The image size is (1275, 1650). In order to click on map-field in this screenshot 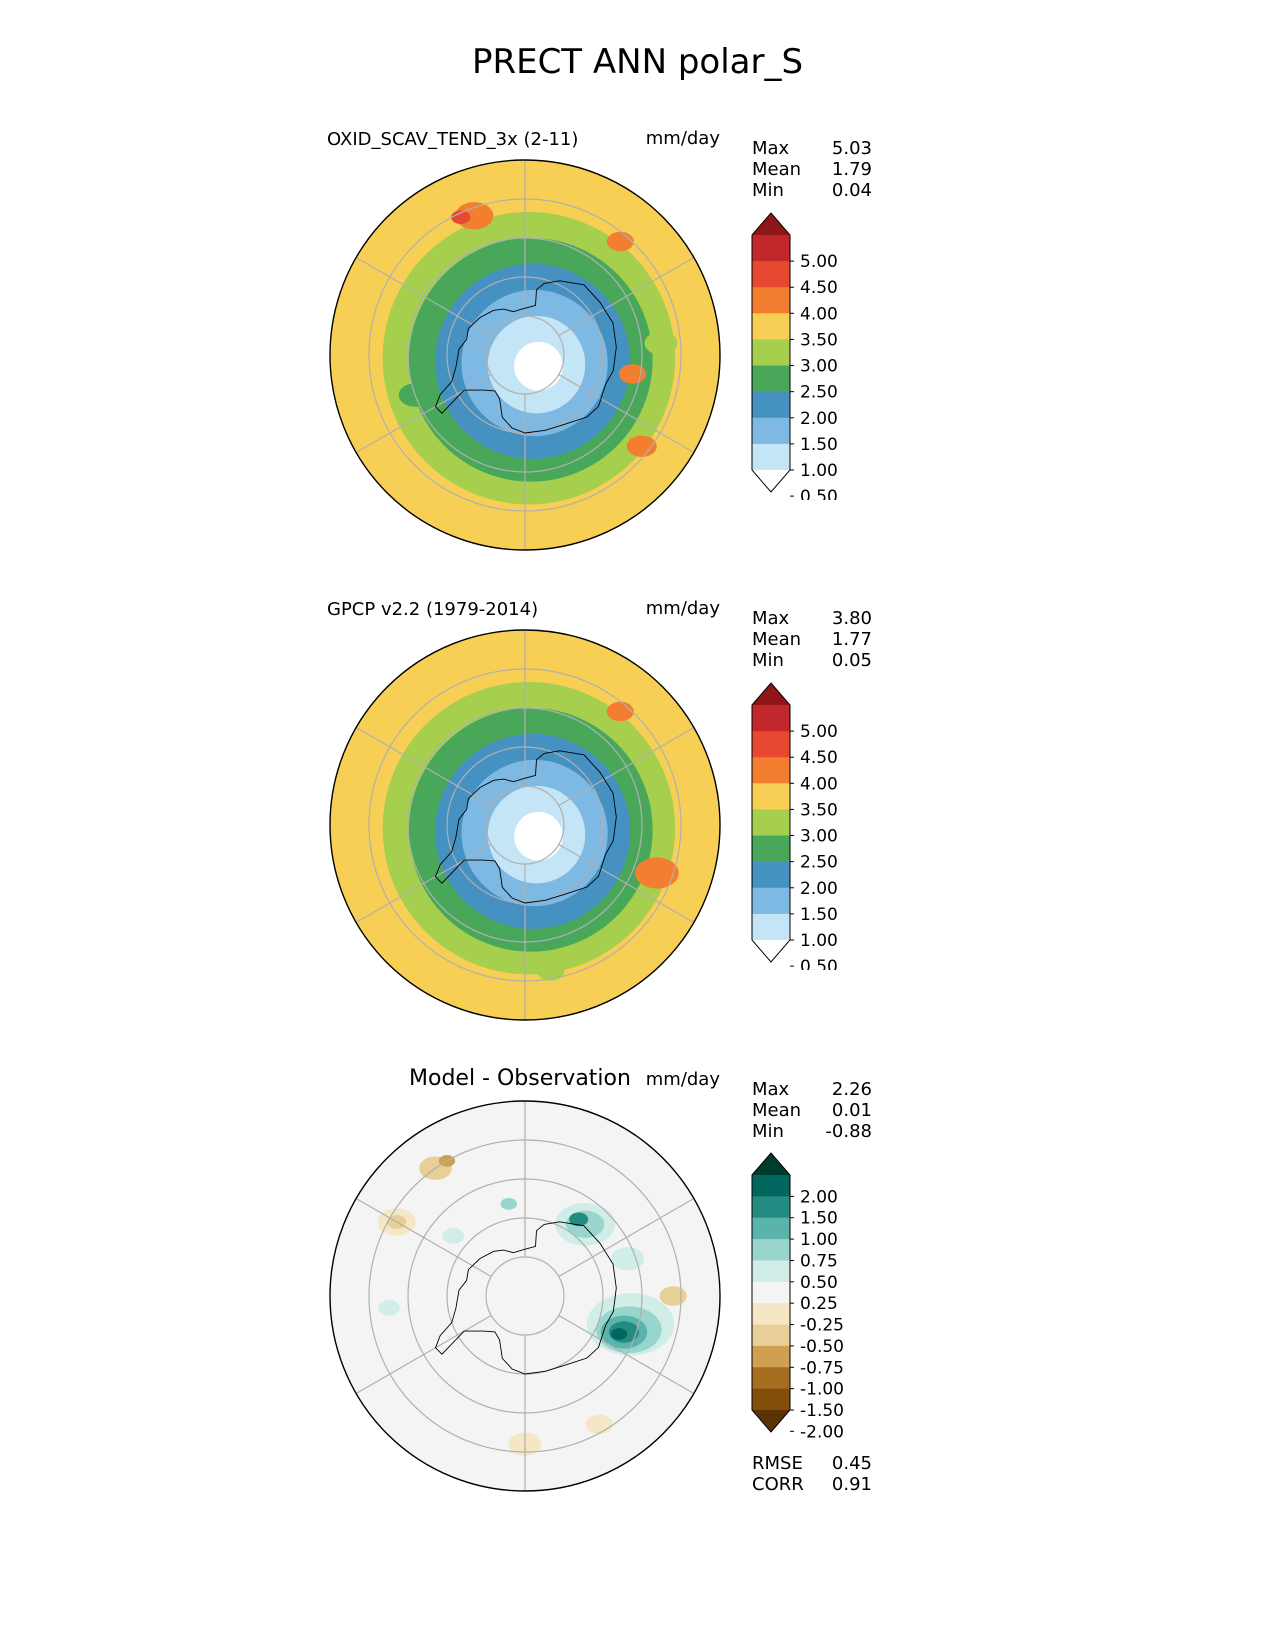, I will do `click(525, 1296)`.